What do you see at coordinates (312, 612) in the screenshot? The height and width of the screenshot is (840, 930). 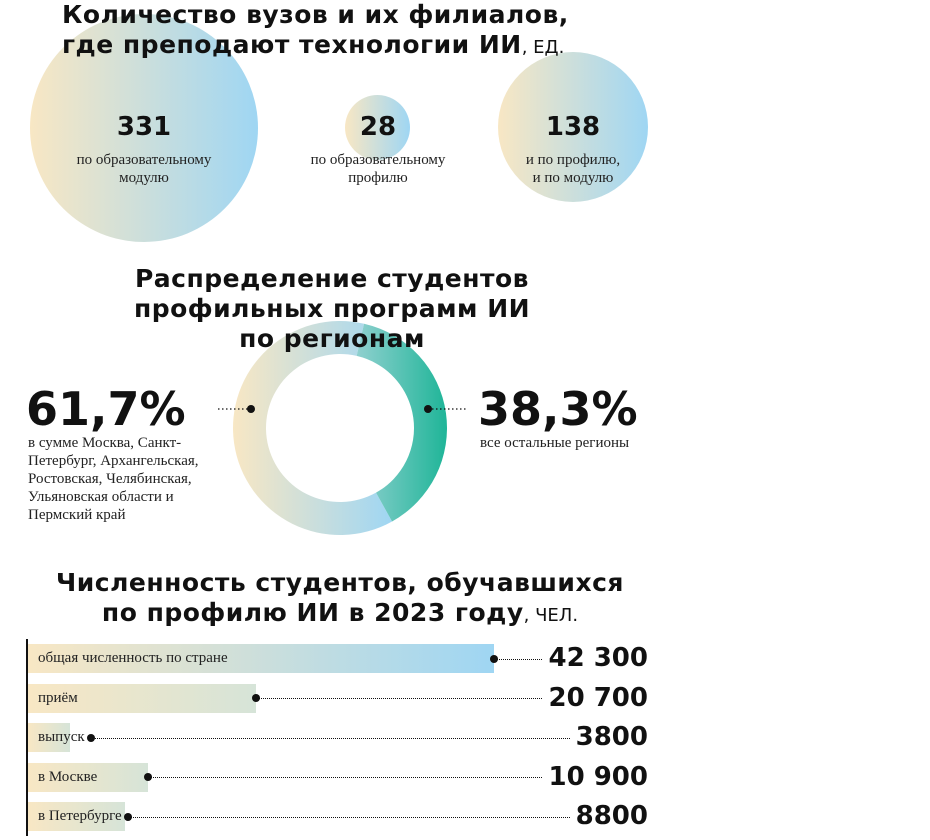 I see `chart3-title-line2: по профилю ИИ в 2023 году` at bounding box center [312, 612].